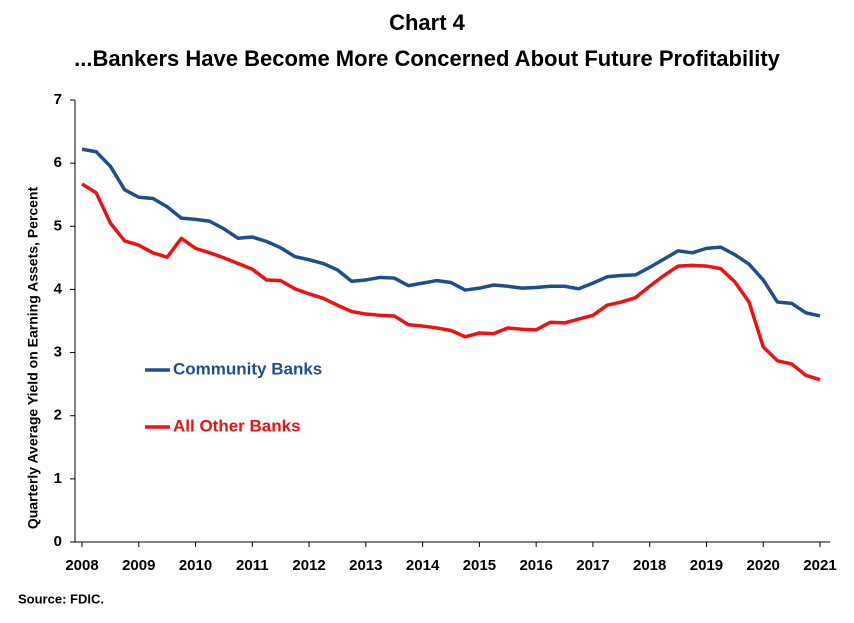 Image resolution: width=854 pixels, height=623 pixels. What do you see at coordinates (649, 565) in the screenshot?
I see `x-tick-label: 2018` at bounding box center [649, 565].